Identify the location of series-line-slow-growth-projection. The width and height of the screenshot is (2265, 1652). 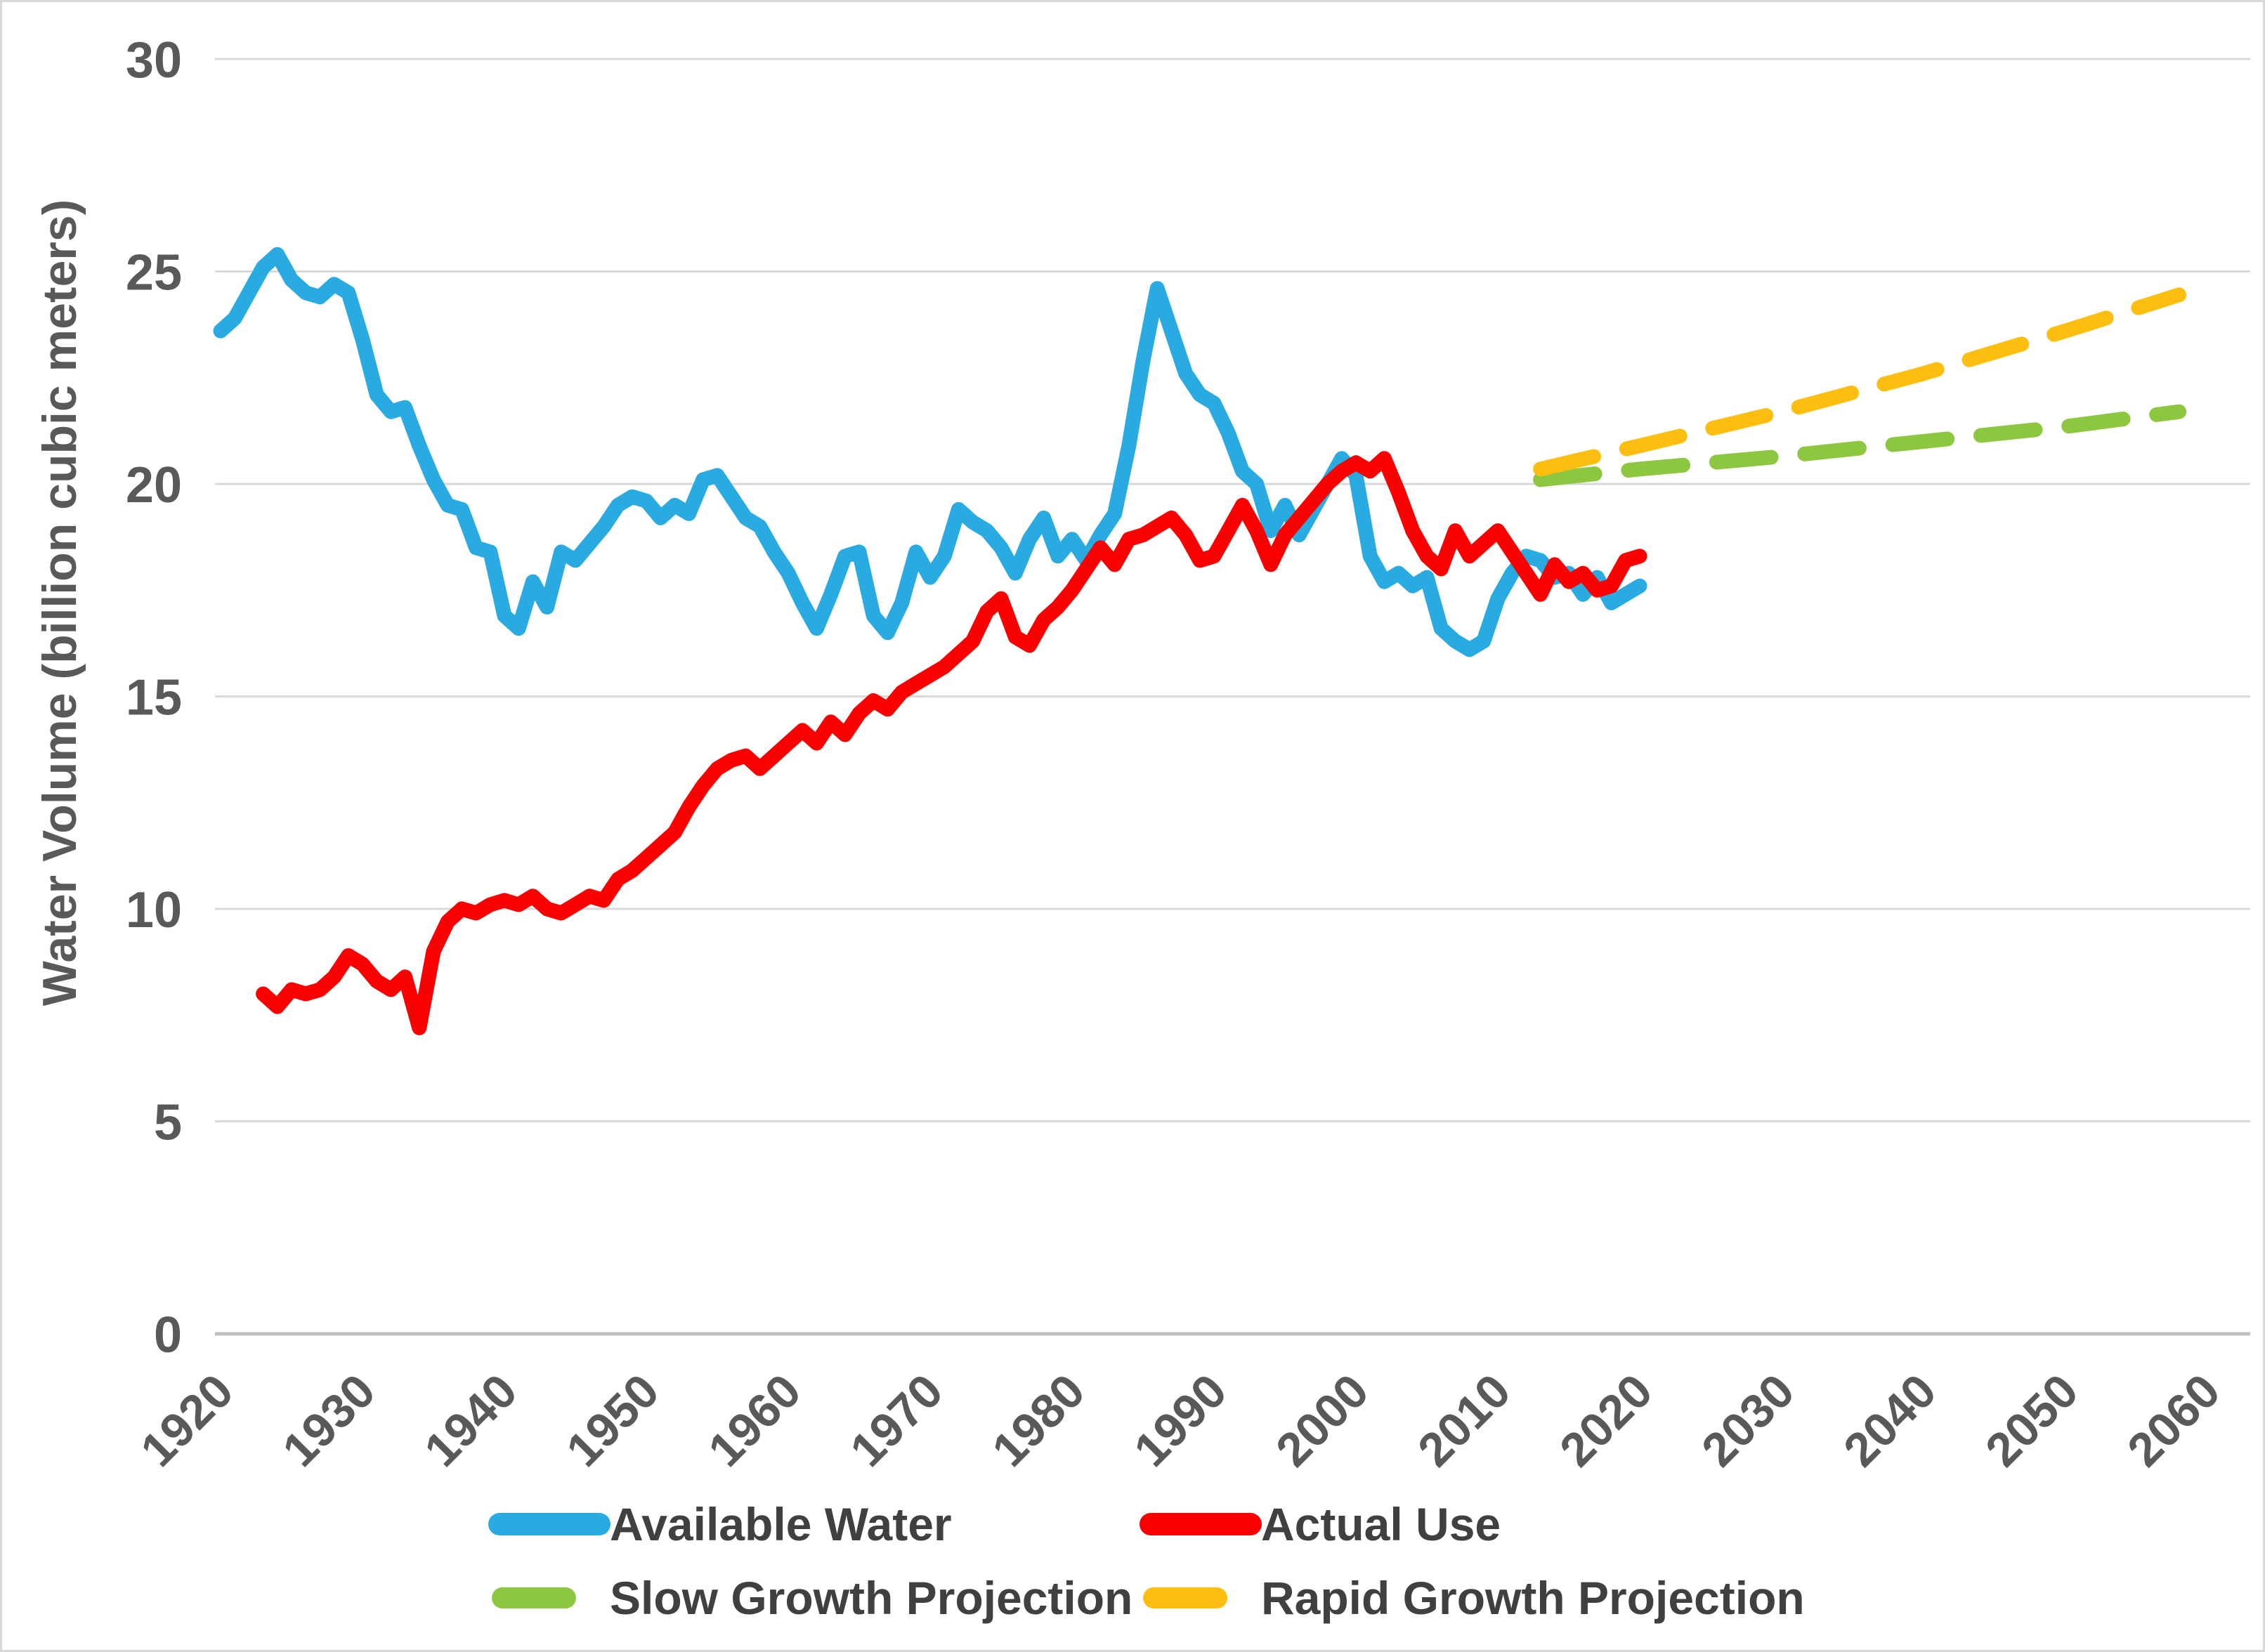
(1860, 445).